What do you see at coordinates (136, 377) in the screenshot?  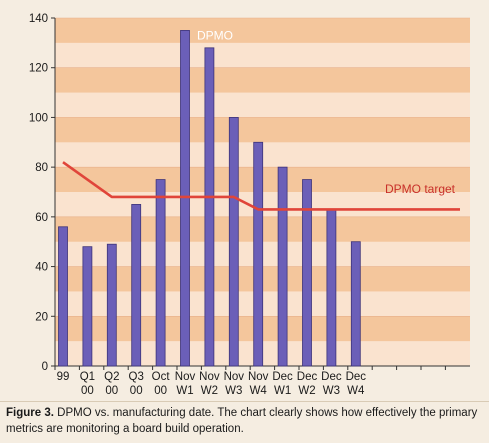 I see `x-tick-label: Q3` at bounding box center [136, 377].